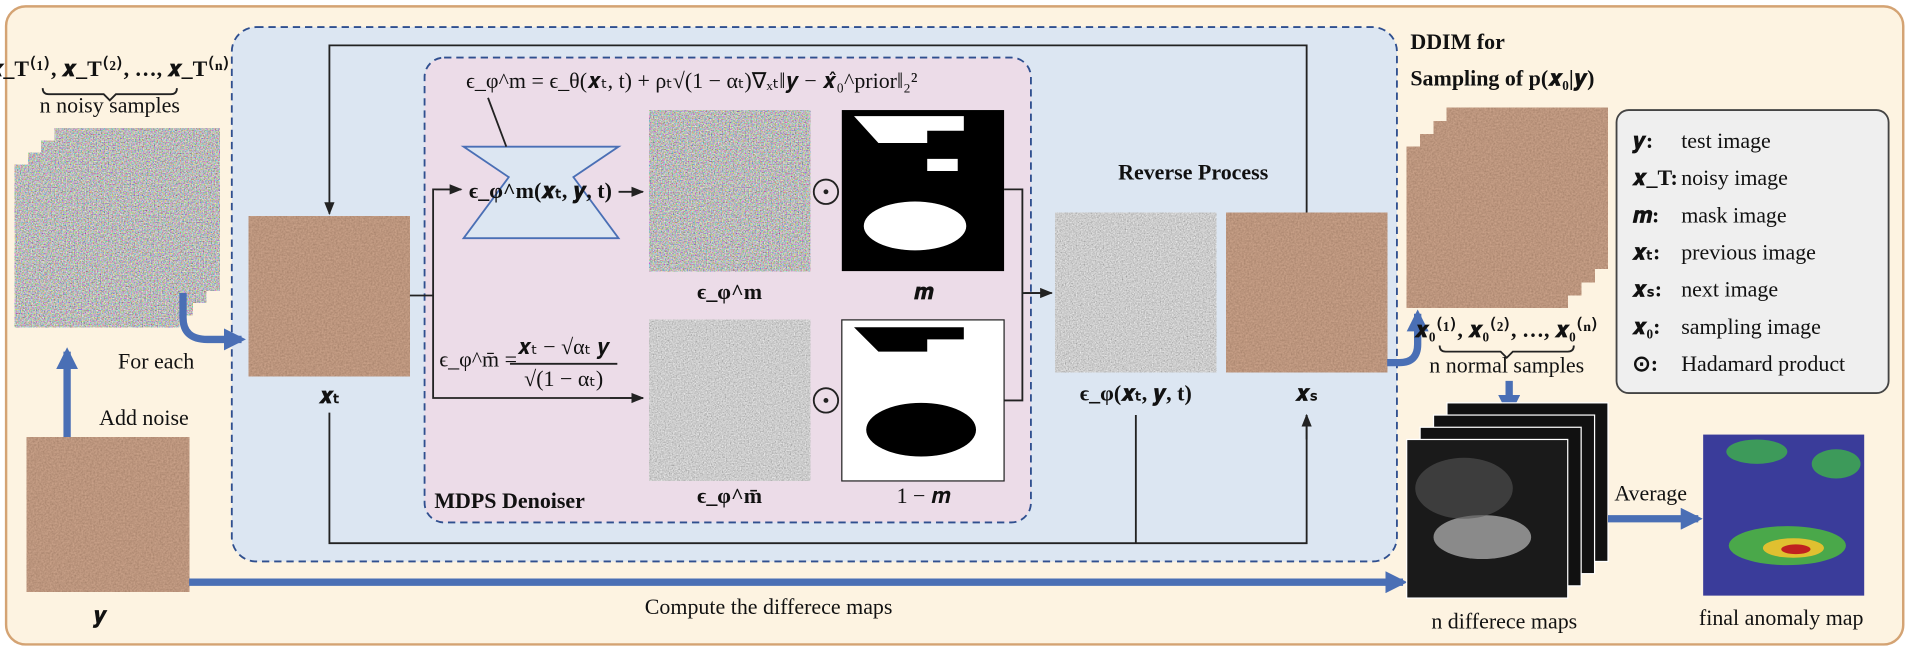 The image size is (1913, 652). Describe the element at coordinates (730, 400) in the screenshot. I see `eps-mbar-image` at that location.